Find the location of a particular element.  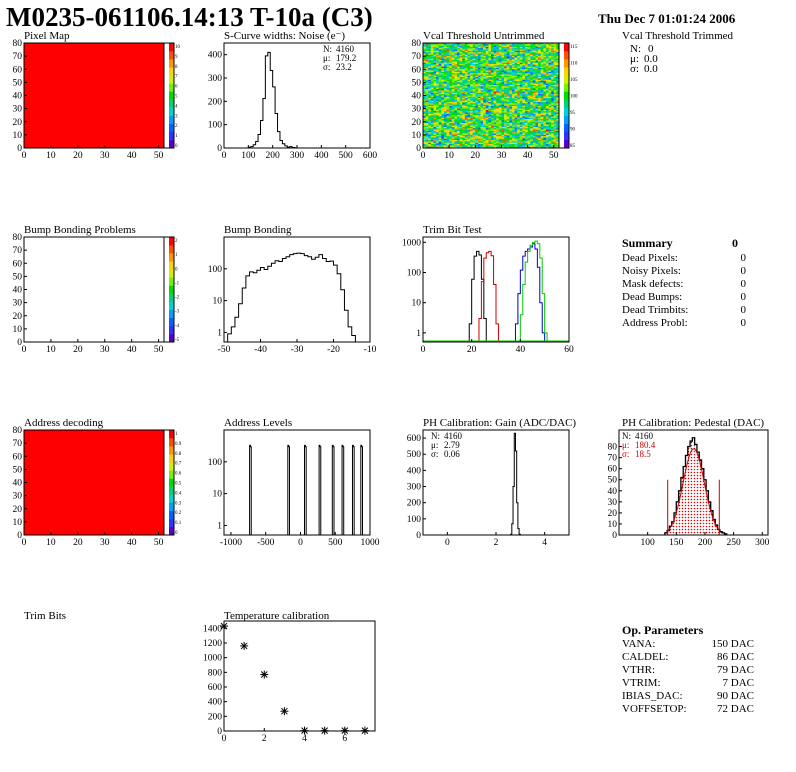

stat-label: σ: is located at coordinates (434, 454).